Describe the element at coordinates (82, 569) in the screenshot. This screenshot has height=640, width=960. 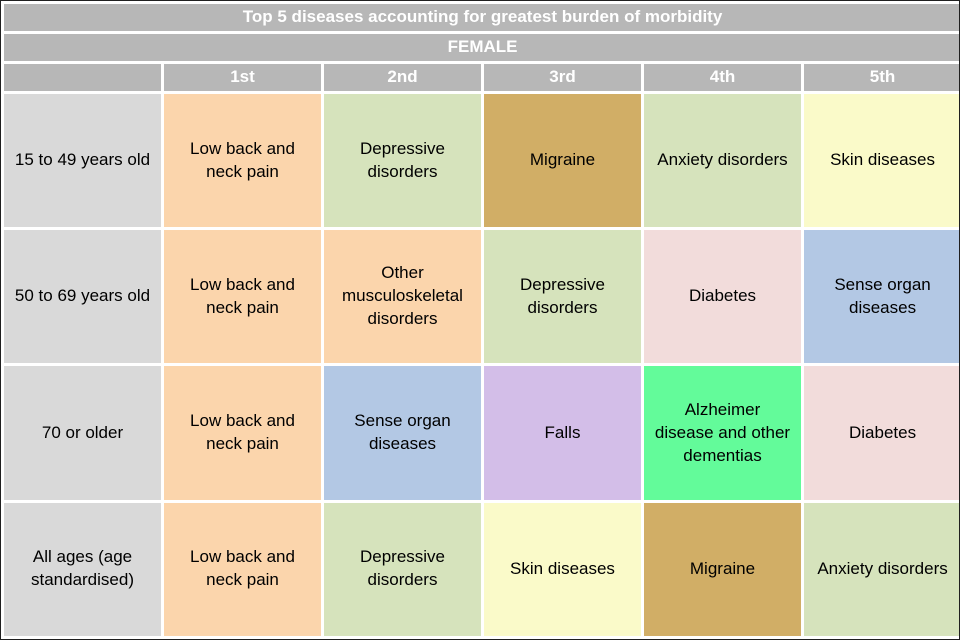
I see `row-label: All ages (age standardised)` at that location.